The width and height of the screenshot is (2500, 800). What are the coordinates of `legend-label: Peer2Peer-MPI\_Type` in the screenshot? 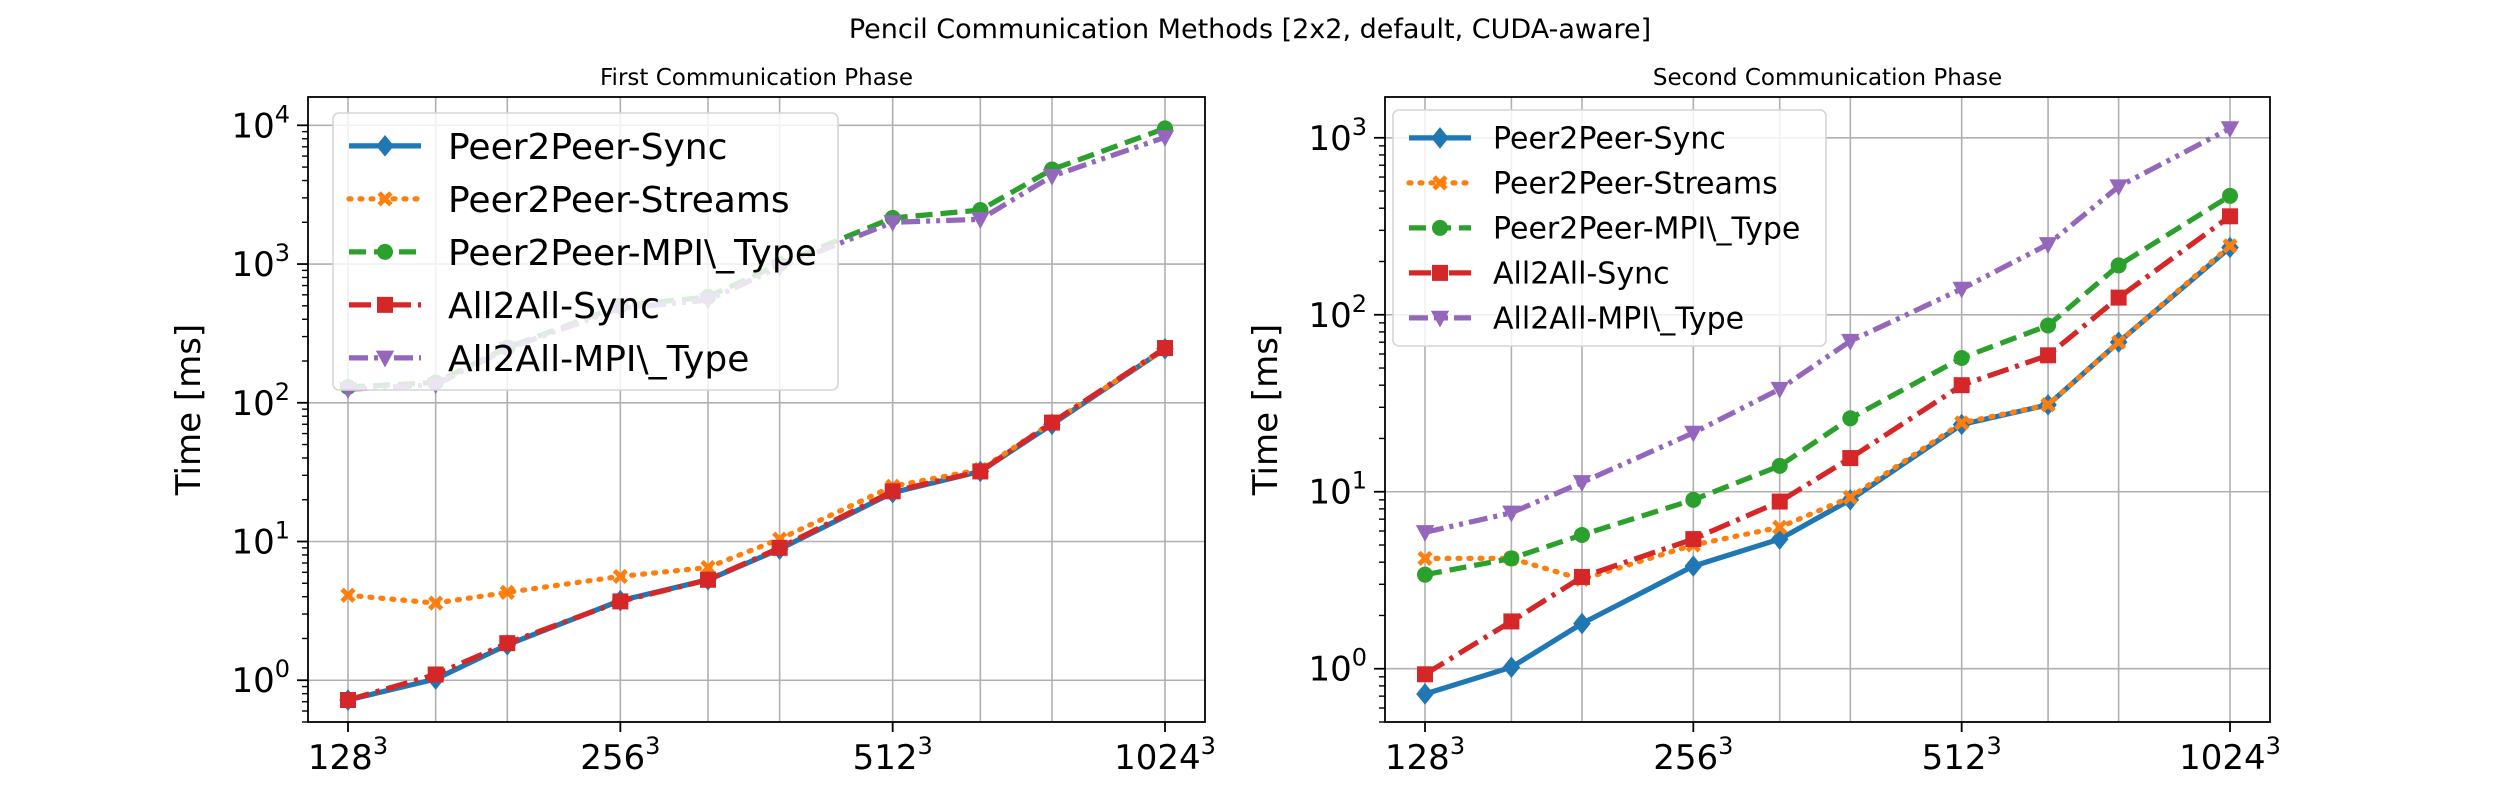 It's located at (632, 253).